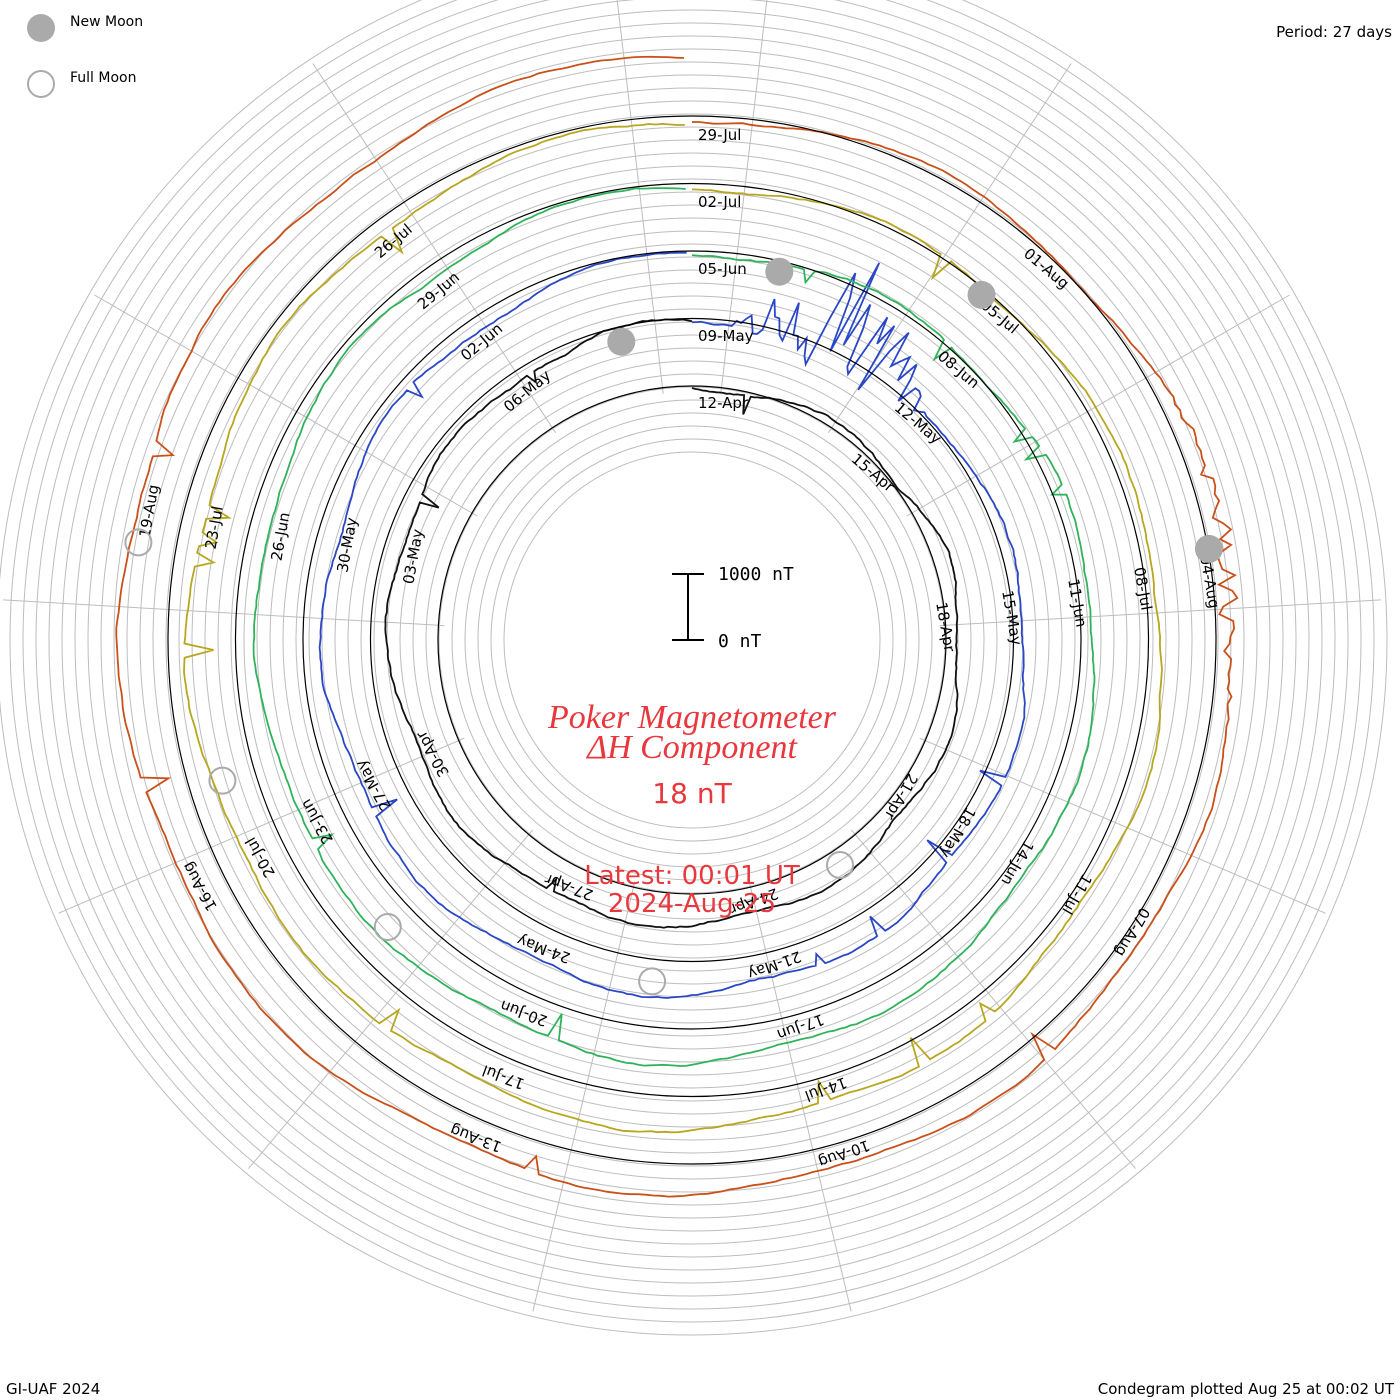 This screenshot has height=1400, width=1400. What do you see at coordinates (723, 403) in the screenshot?
I see `date-label: 12-Apr` at bounding box center [723, 403].